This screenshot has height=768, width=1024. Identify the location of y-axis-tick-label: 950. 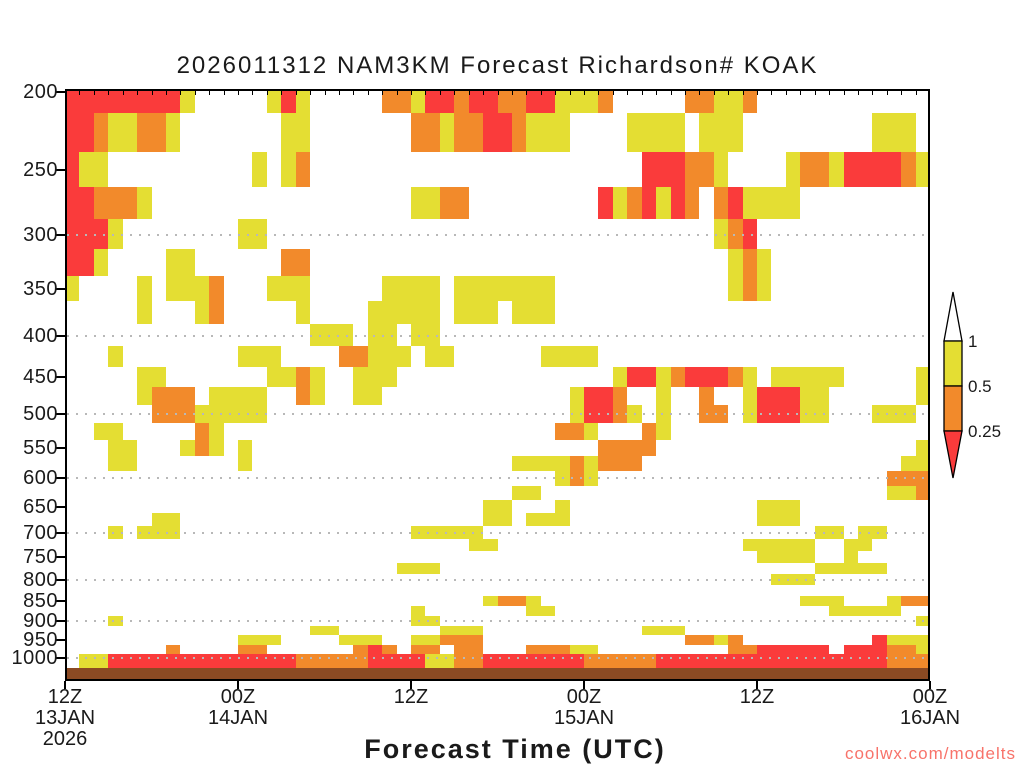
(40, 640).